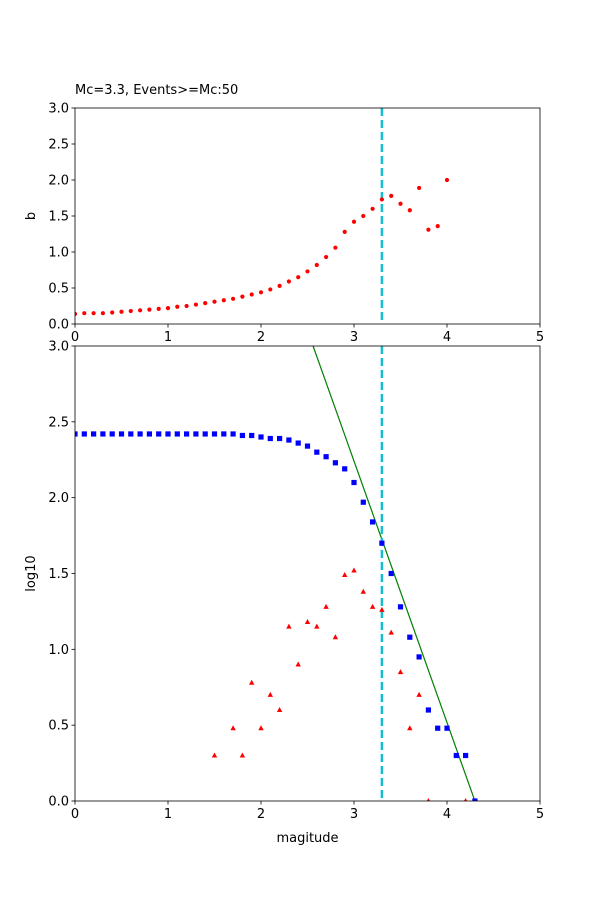 The image size is (600, 900). What do you see at coordinates (354, 337) in the screenshot?
I see `x-tick-label: 3` at bounding box center [354, 337].